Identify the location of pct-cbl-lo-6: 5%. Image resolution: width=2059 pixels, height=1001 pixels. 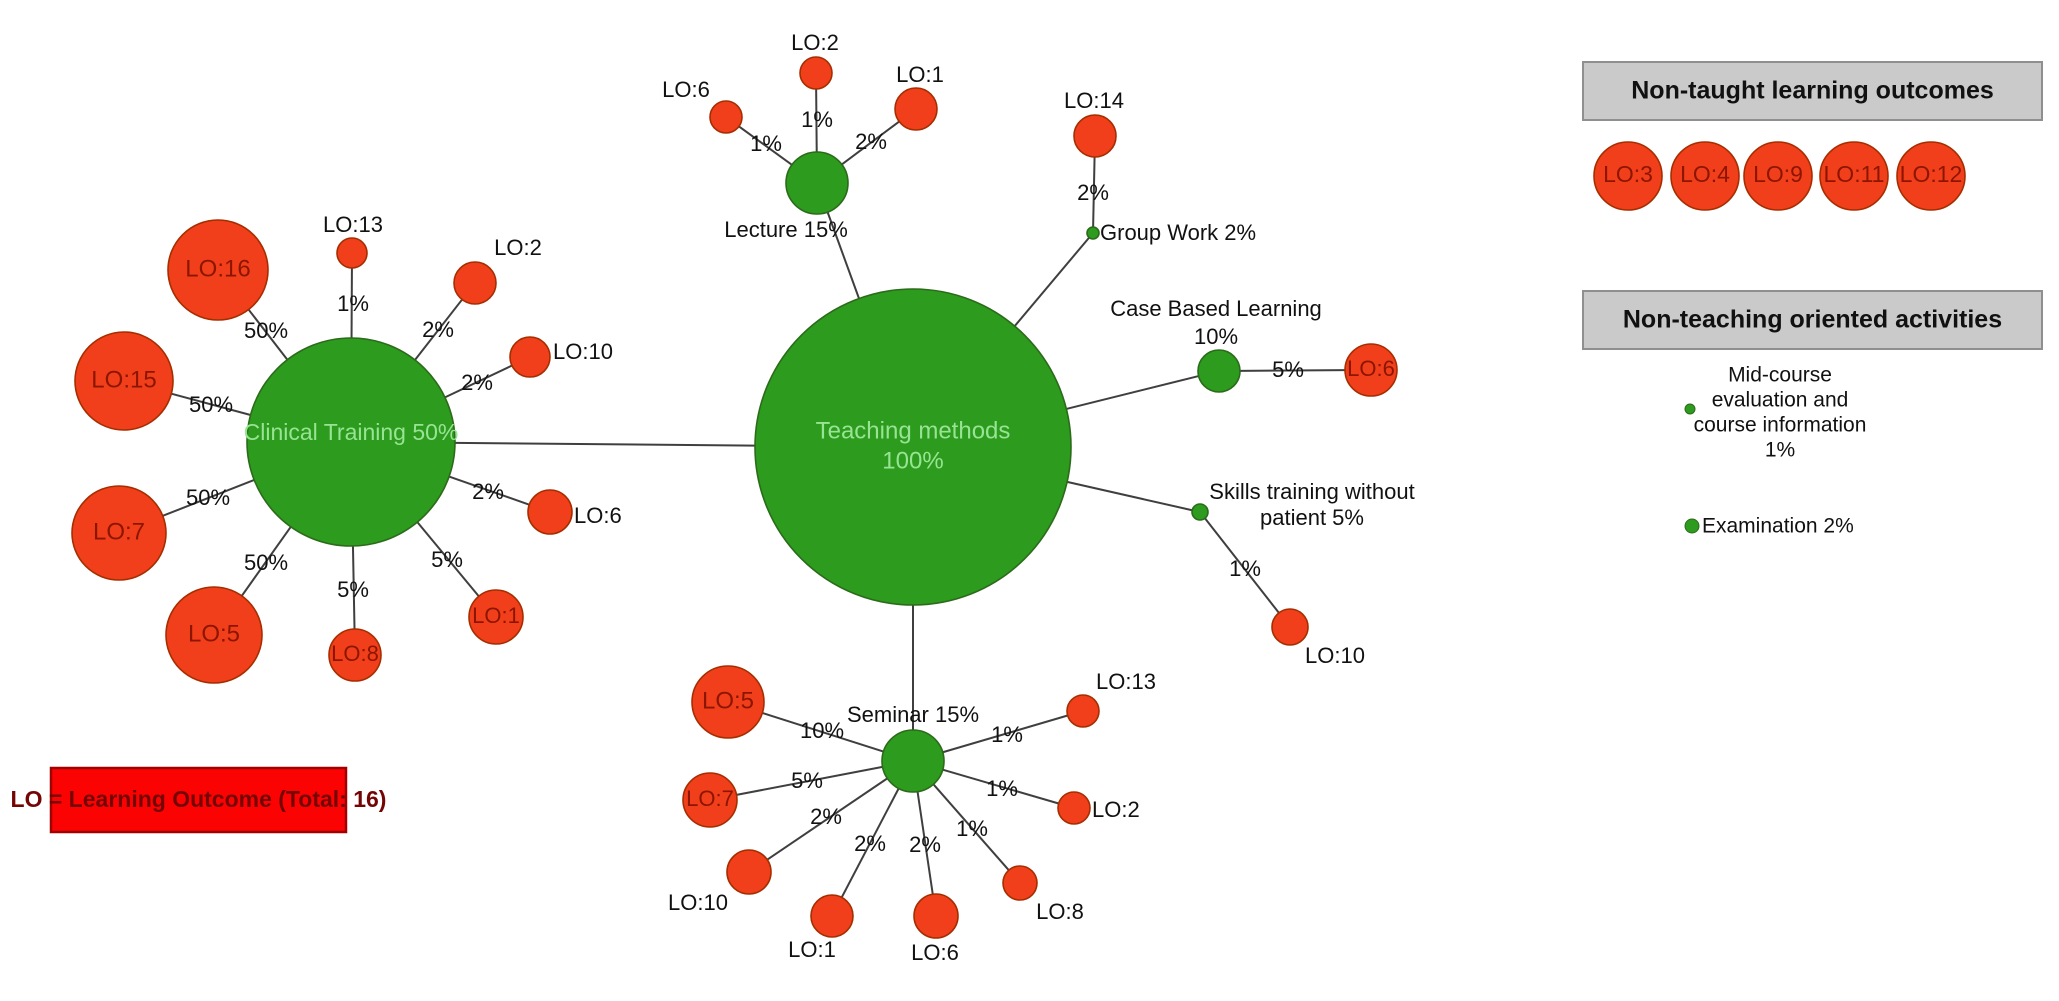
(1288, 369).